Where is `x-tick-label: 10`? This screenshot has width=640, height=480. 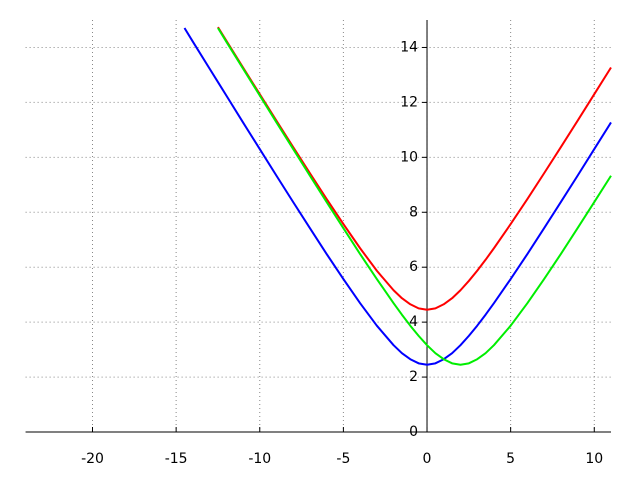 x-tick-label: 10 is located at coordinates (594, 459).